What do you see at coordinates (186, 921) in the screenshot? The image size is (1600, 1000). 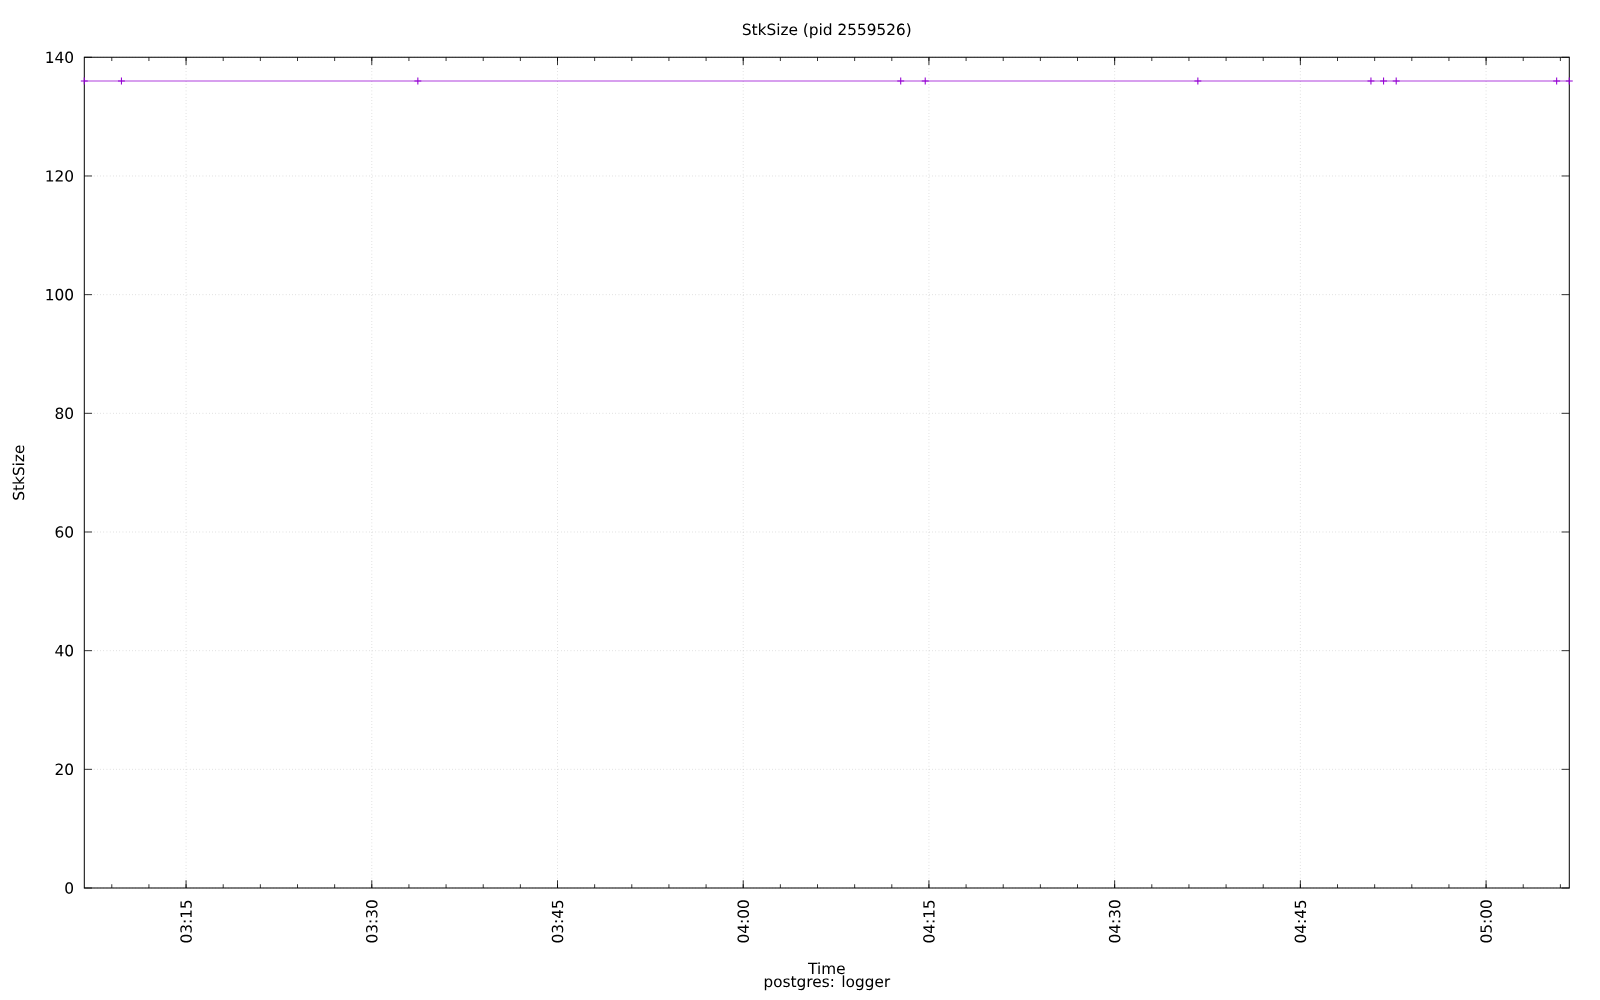 I see `x-tick-label: 03:15` at bounding box center [186, 921].